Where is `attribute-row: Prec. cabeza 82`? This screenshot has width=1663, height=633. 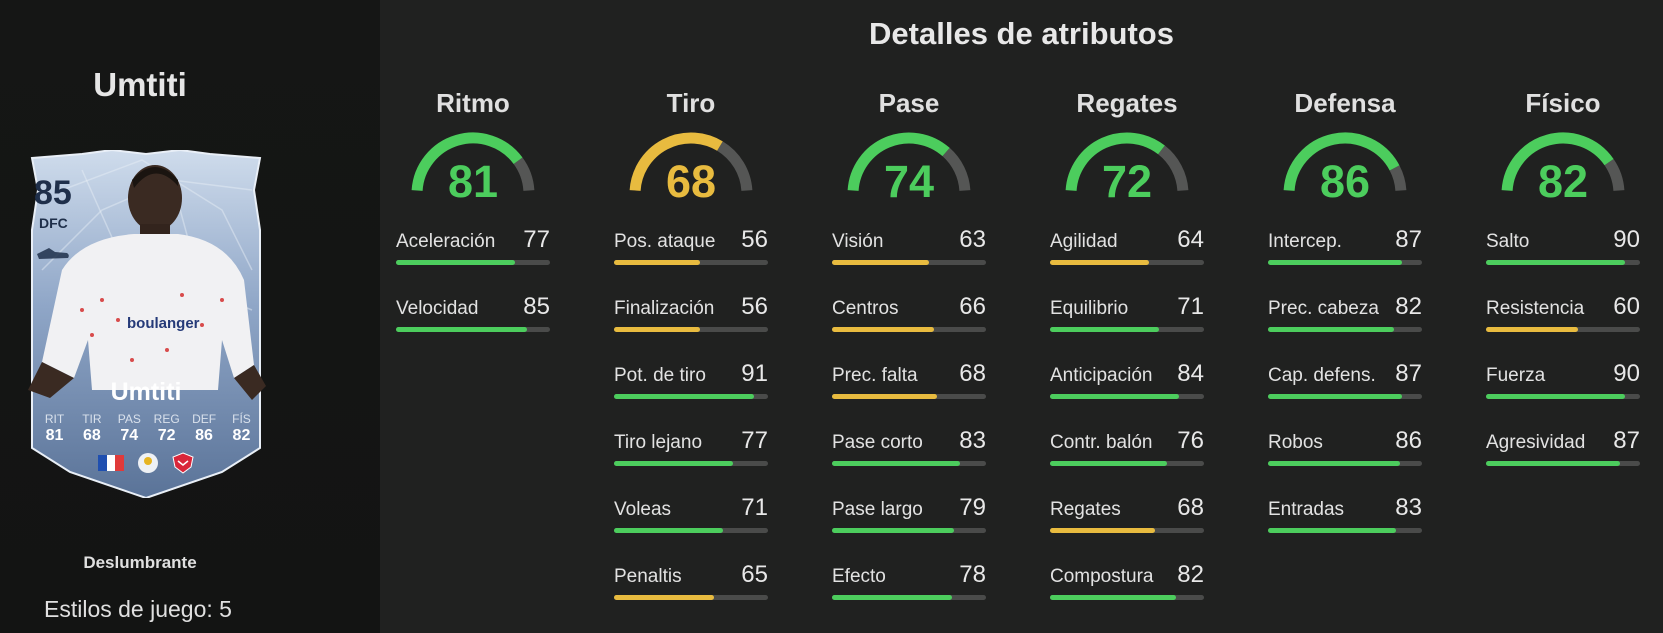
attribute-row: Prec. cabeza 82 is located at coordinates (1345, 326).